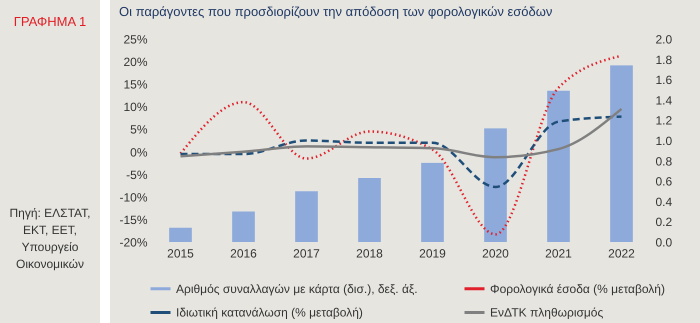  I want to click on x-tick-label: 2017, so click(306, 253).